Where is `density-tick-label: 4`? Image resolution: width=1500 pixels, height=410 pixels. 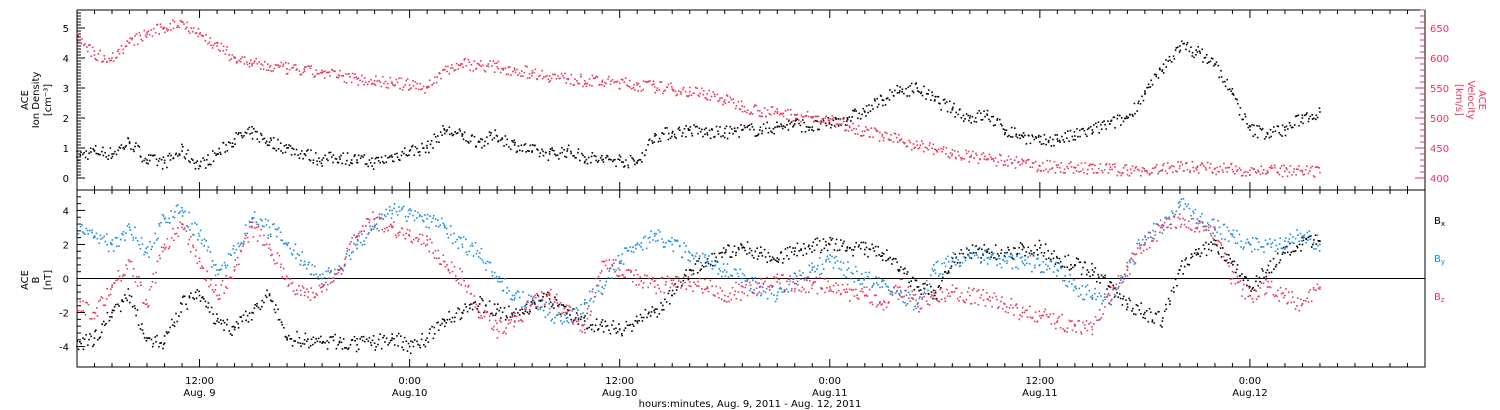
density-tick-label: 4 is located at coordinates (66, 59).